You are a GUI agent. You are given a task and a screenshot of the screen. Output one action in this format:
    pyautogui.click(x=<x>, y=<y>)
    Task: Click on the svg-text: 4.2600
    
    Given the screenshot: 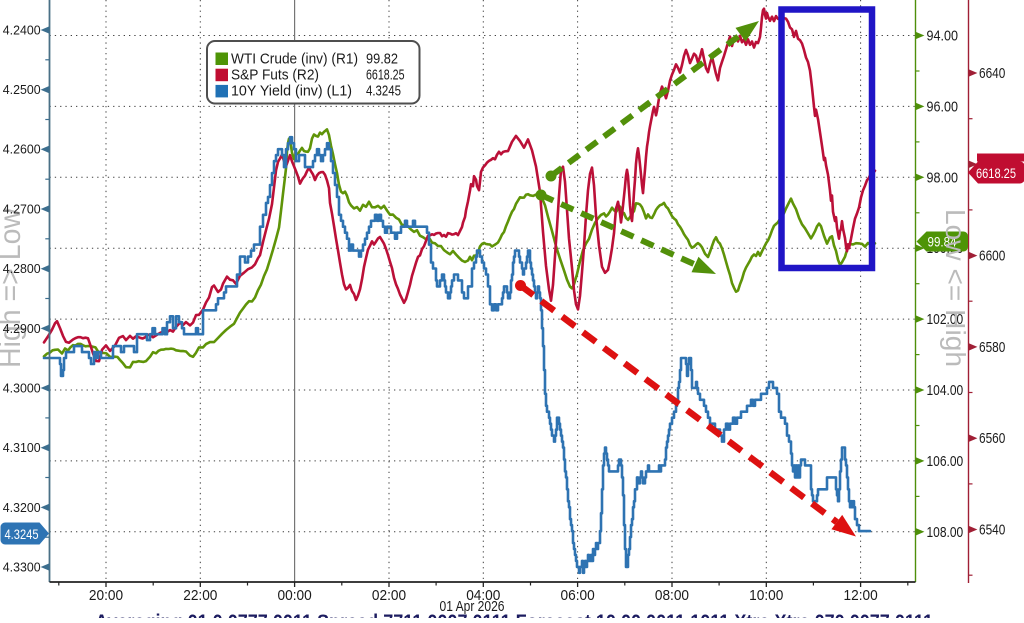 What is the action you would take?
    pyautogui.click(x=22, y=150)
    